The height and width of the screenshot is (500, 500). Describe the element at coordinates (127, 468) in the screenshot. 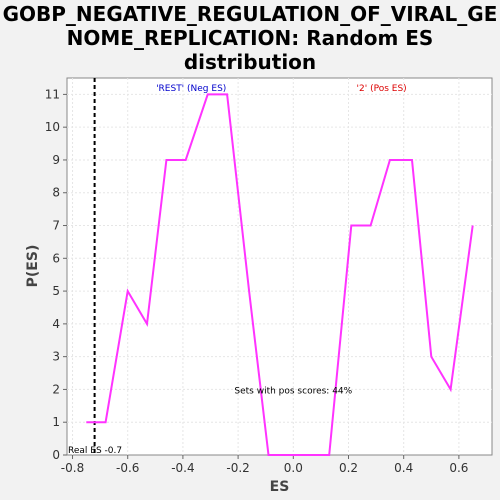

I see `x-tick-label: -0.6` at that location.